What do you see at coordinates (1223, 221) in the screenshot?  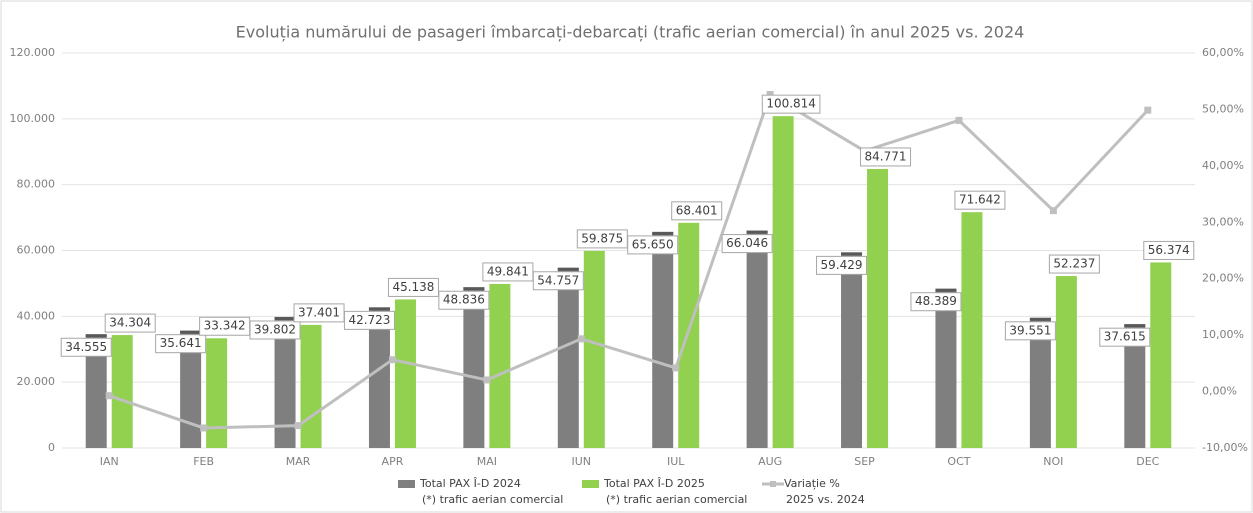 I see `y2-tick-label: 30,00%` at bounding box center [1223, 221].